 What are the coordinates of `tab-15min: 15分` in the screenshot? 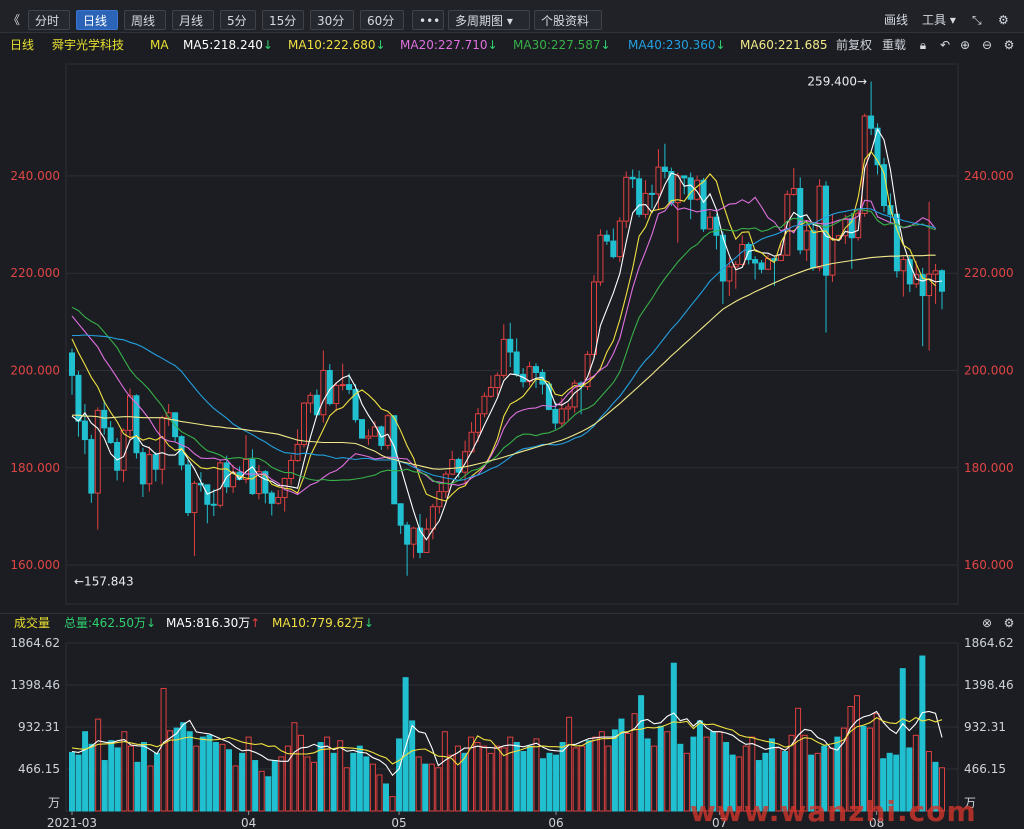 It's located at (283, 20).